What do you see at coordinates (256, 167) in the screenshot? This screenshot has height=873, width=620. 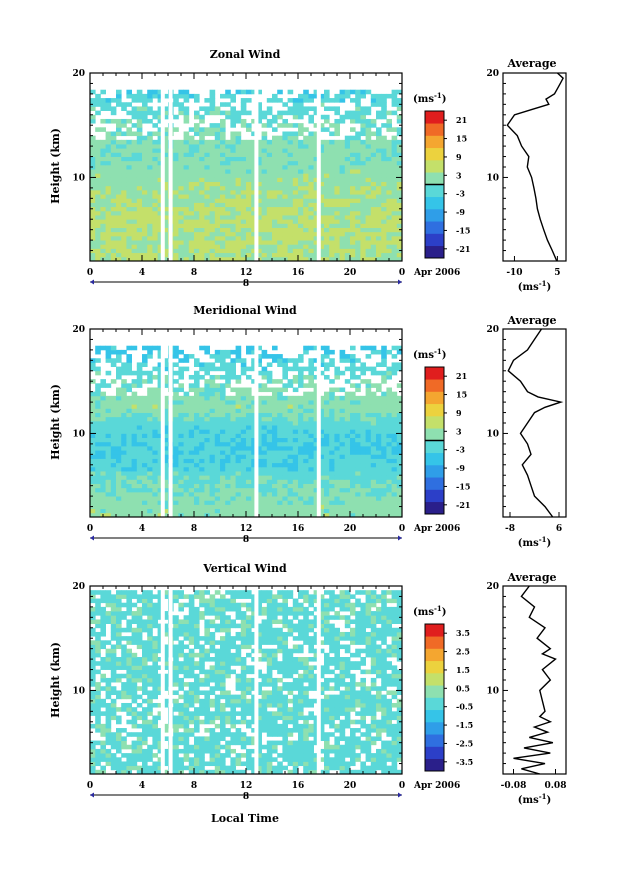 I see `zonal-data-gap` at bounding box center [256, 167].